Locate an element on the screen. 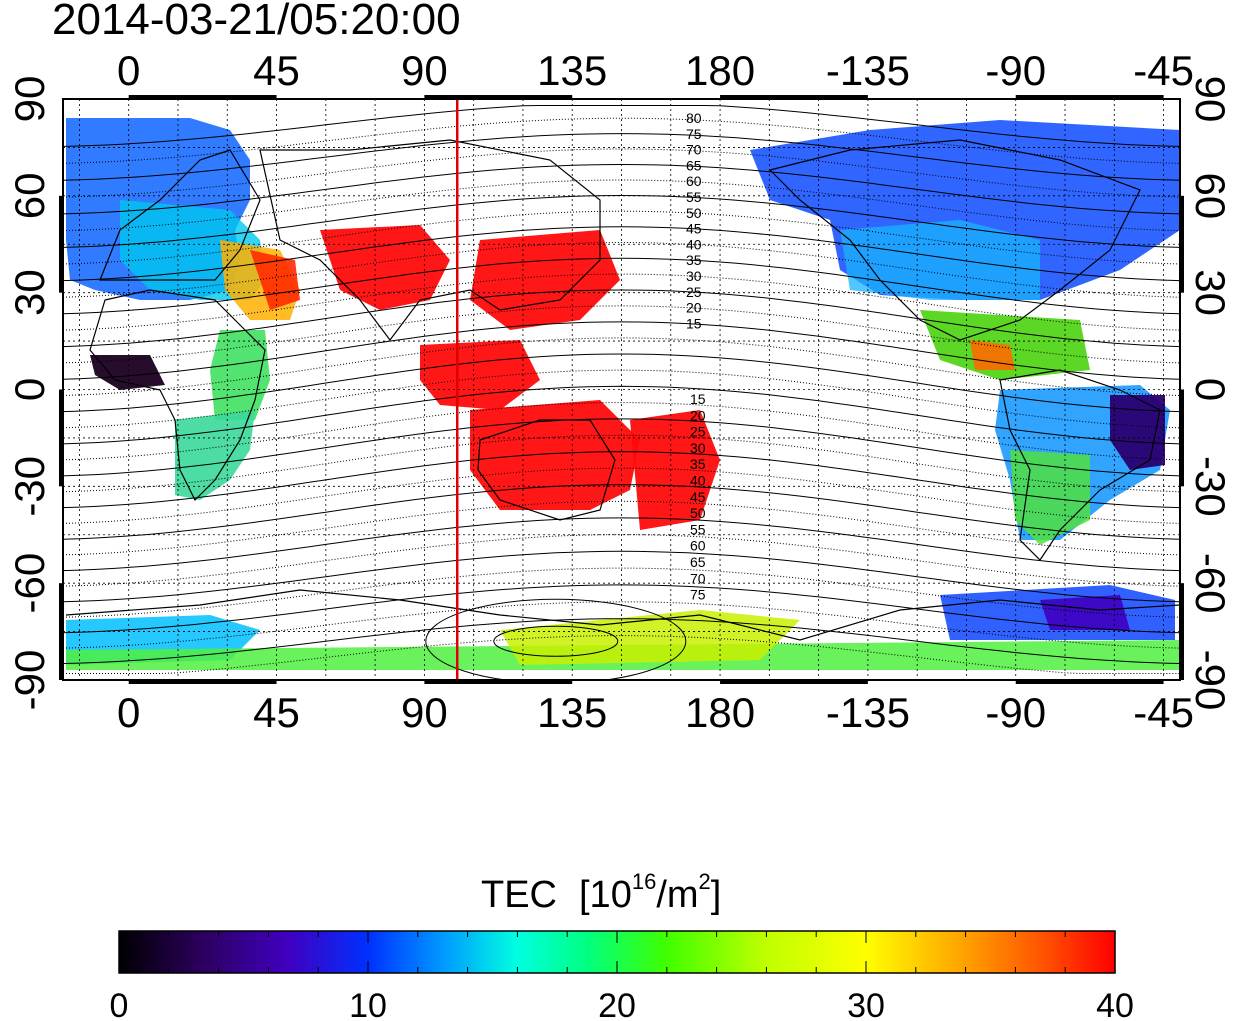  y-tick-label-left: 60 is located at coordinates (29, 195).